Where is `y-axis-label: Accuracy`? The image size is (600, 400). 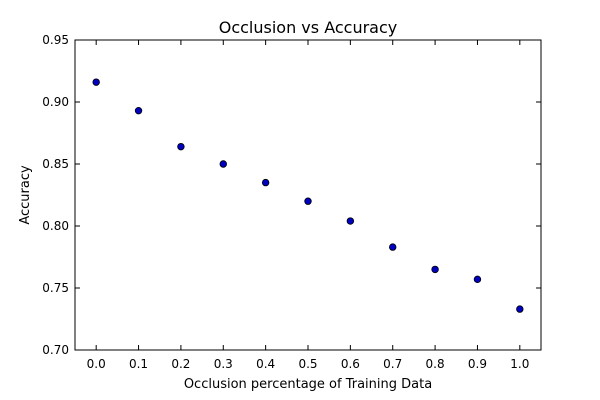 y-axis-label: Accuracy is located at coordinates (25, 195).